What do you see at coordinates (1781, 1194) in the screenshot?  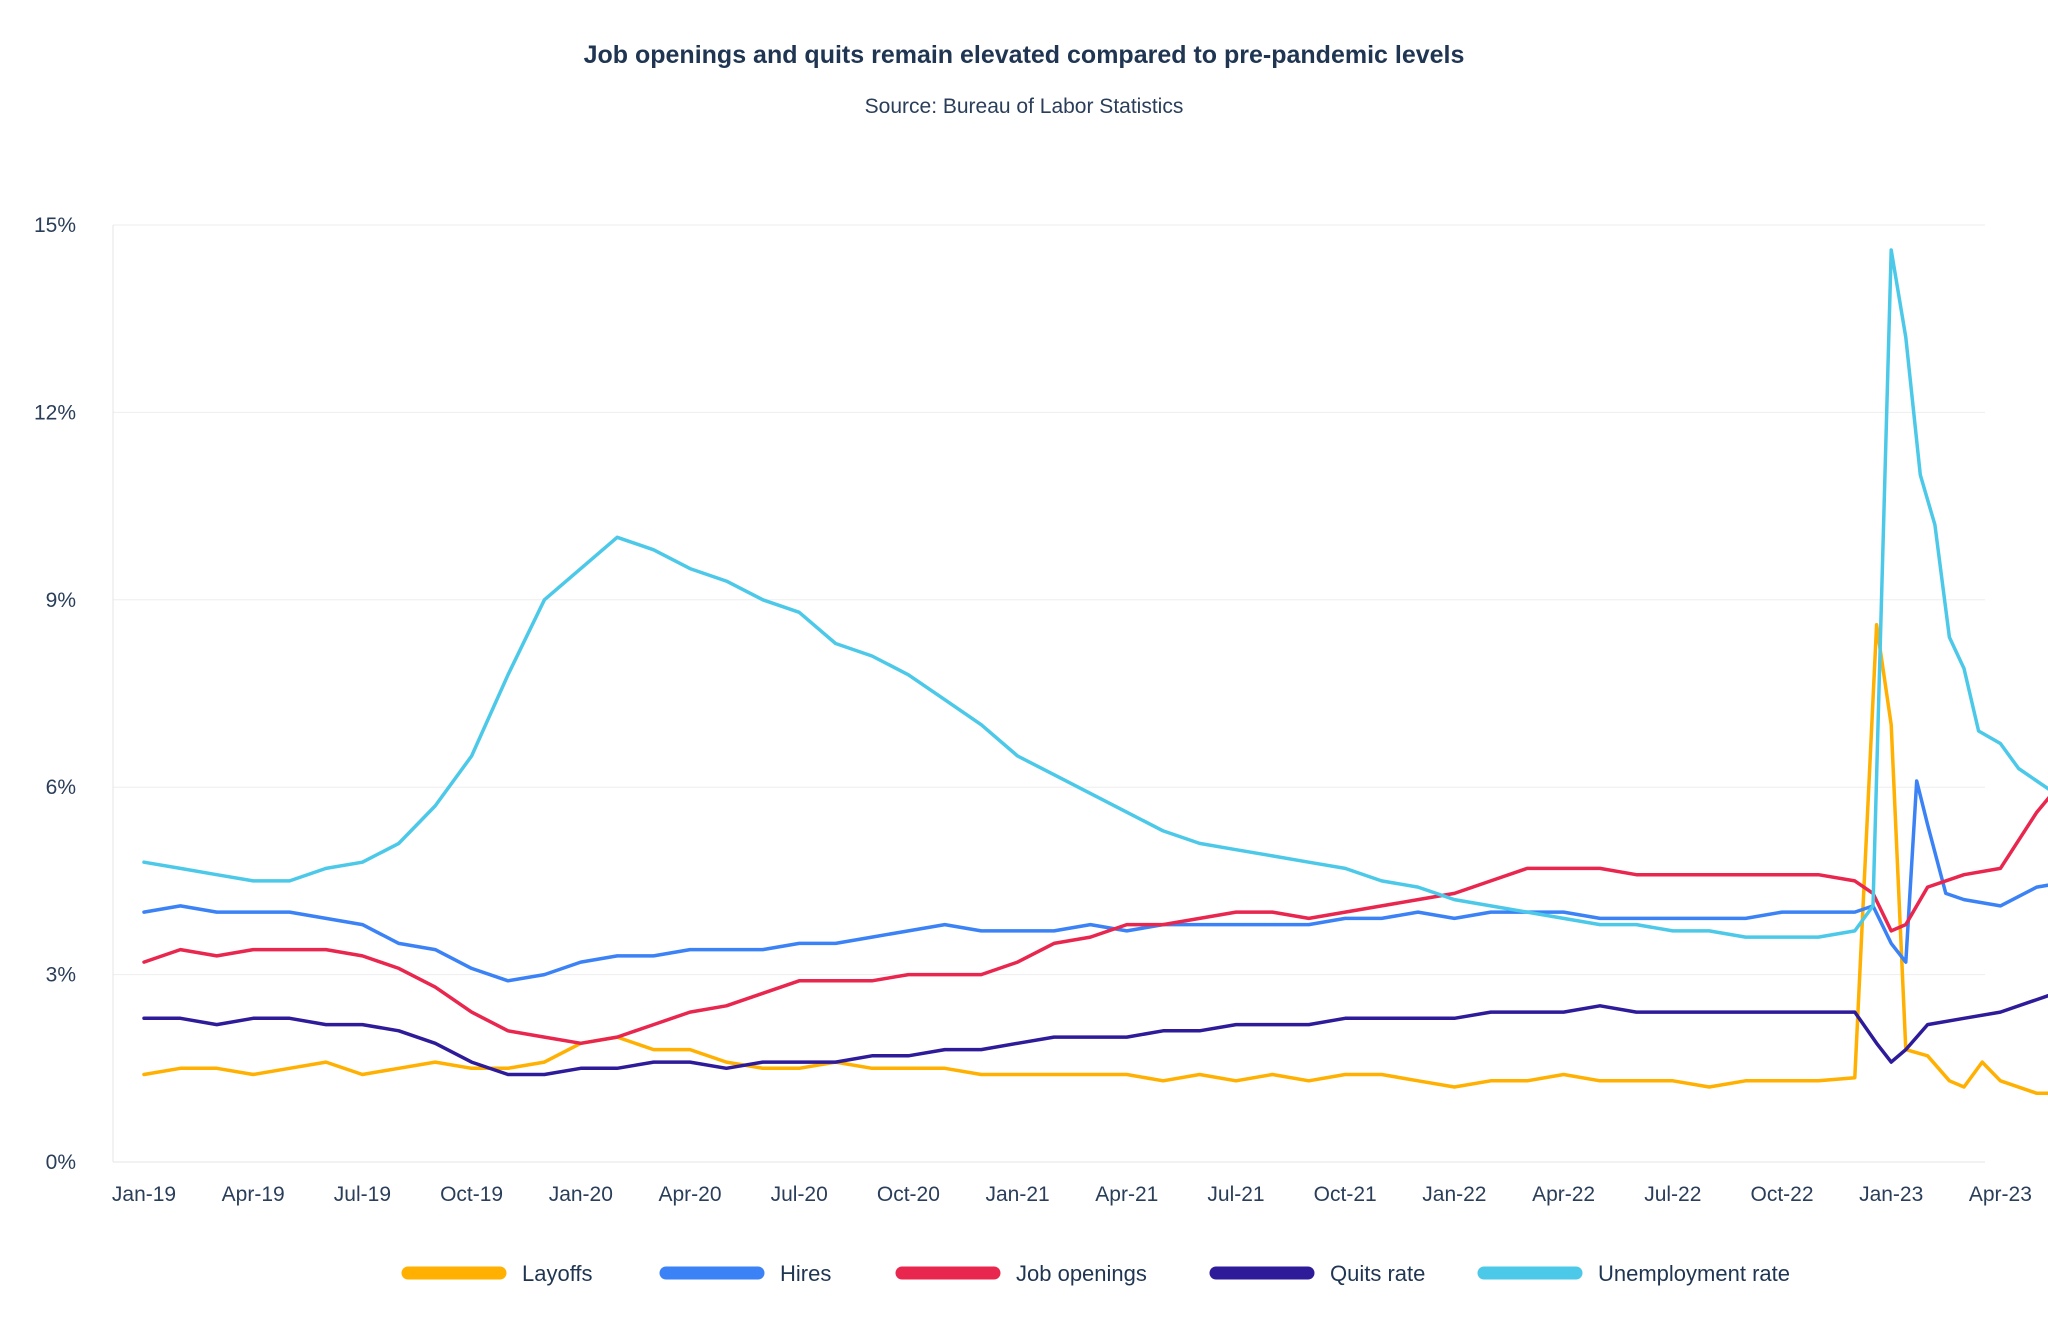 I see `x-tick-label: Oct-22` at bounding box center [1781, 1194].